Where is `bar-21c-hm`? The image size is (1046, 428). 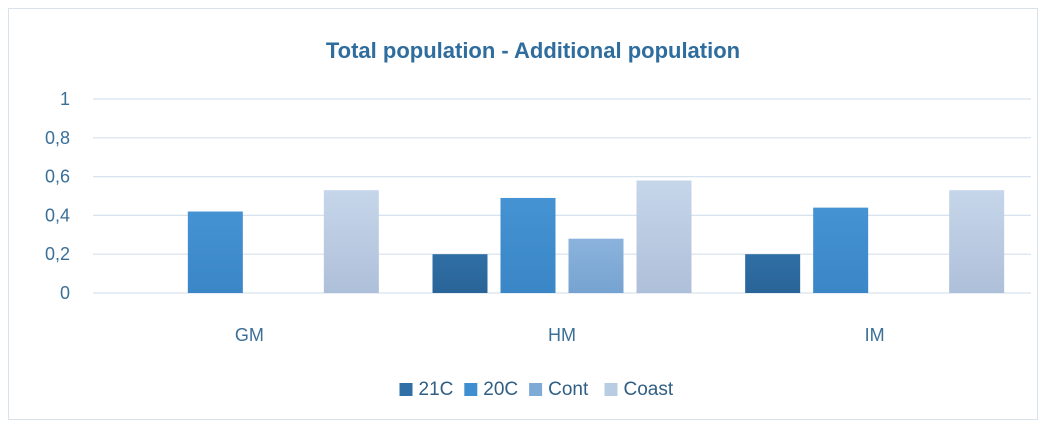
bar-21c-hm is located at coordinates (460, 273).